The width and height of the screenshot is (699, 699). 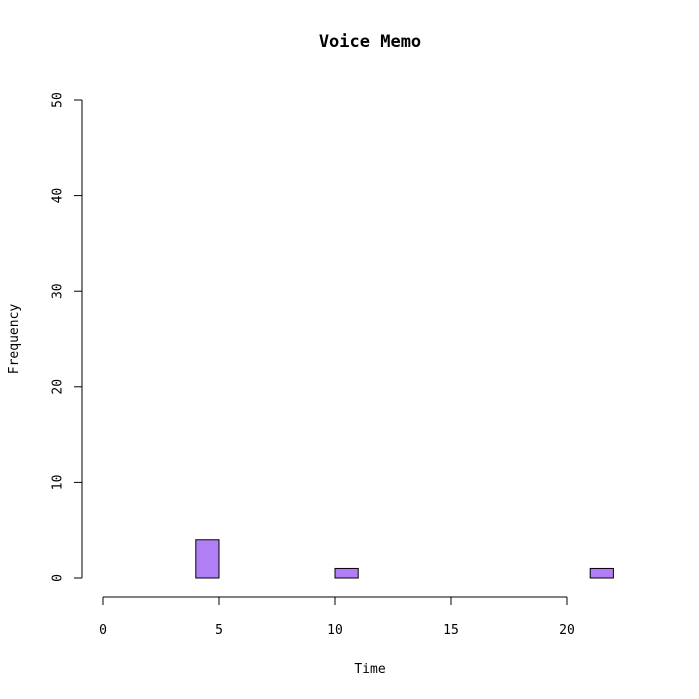 I want to click on y-tick-label: 30, so click(x=58, y=291).